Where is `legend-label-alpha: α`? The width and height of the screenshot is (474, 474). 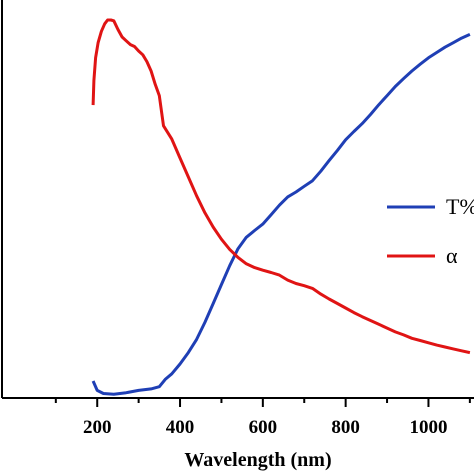
legend-label-alpha: α is located at coordinates (452, 255).